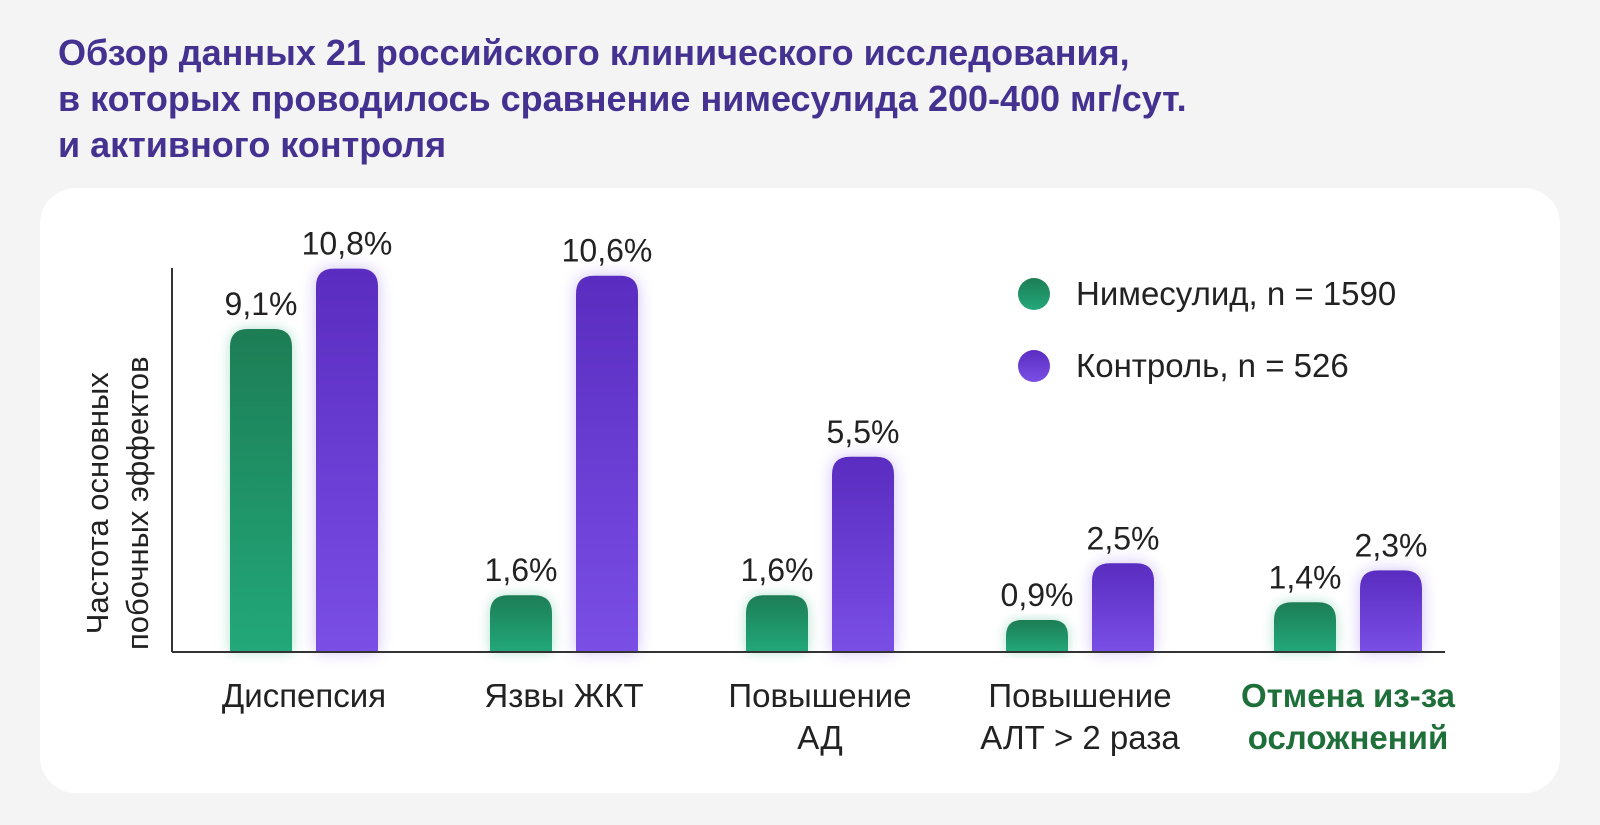 The image size is (1600, 825). Describe the element at coordinates (1391, 545) in the screenshot. I see `value-label-control-4: 2,3%` at that location.